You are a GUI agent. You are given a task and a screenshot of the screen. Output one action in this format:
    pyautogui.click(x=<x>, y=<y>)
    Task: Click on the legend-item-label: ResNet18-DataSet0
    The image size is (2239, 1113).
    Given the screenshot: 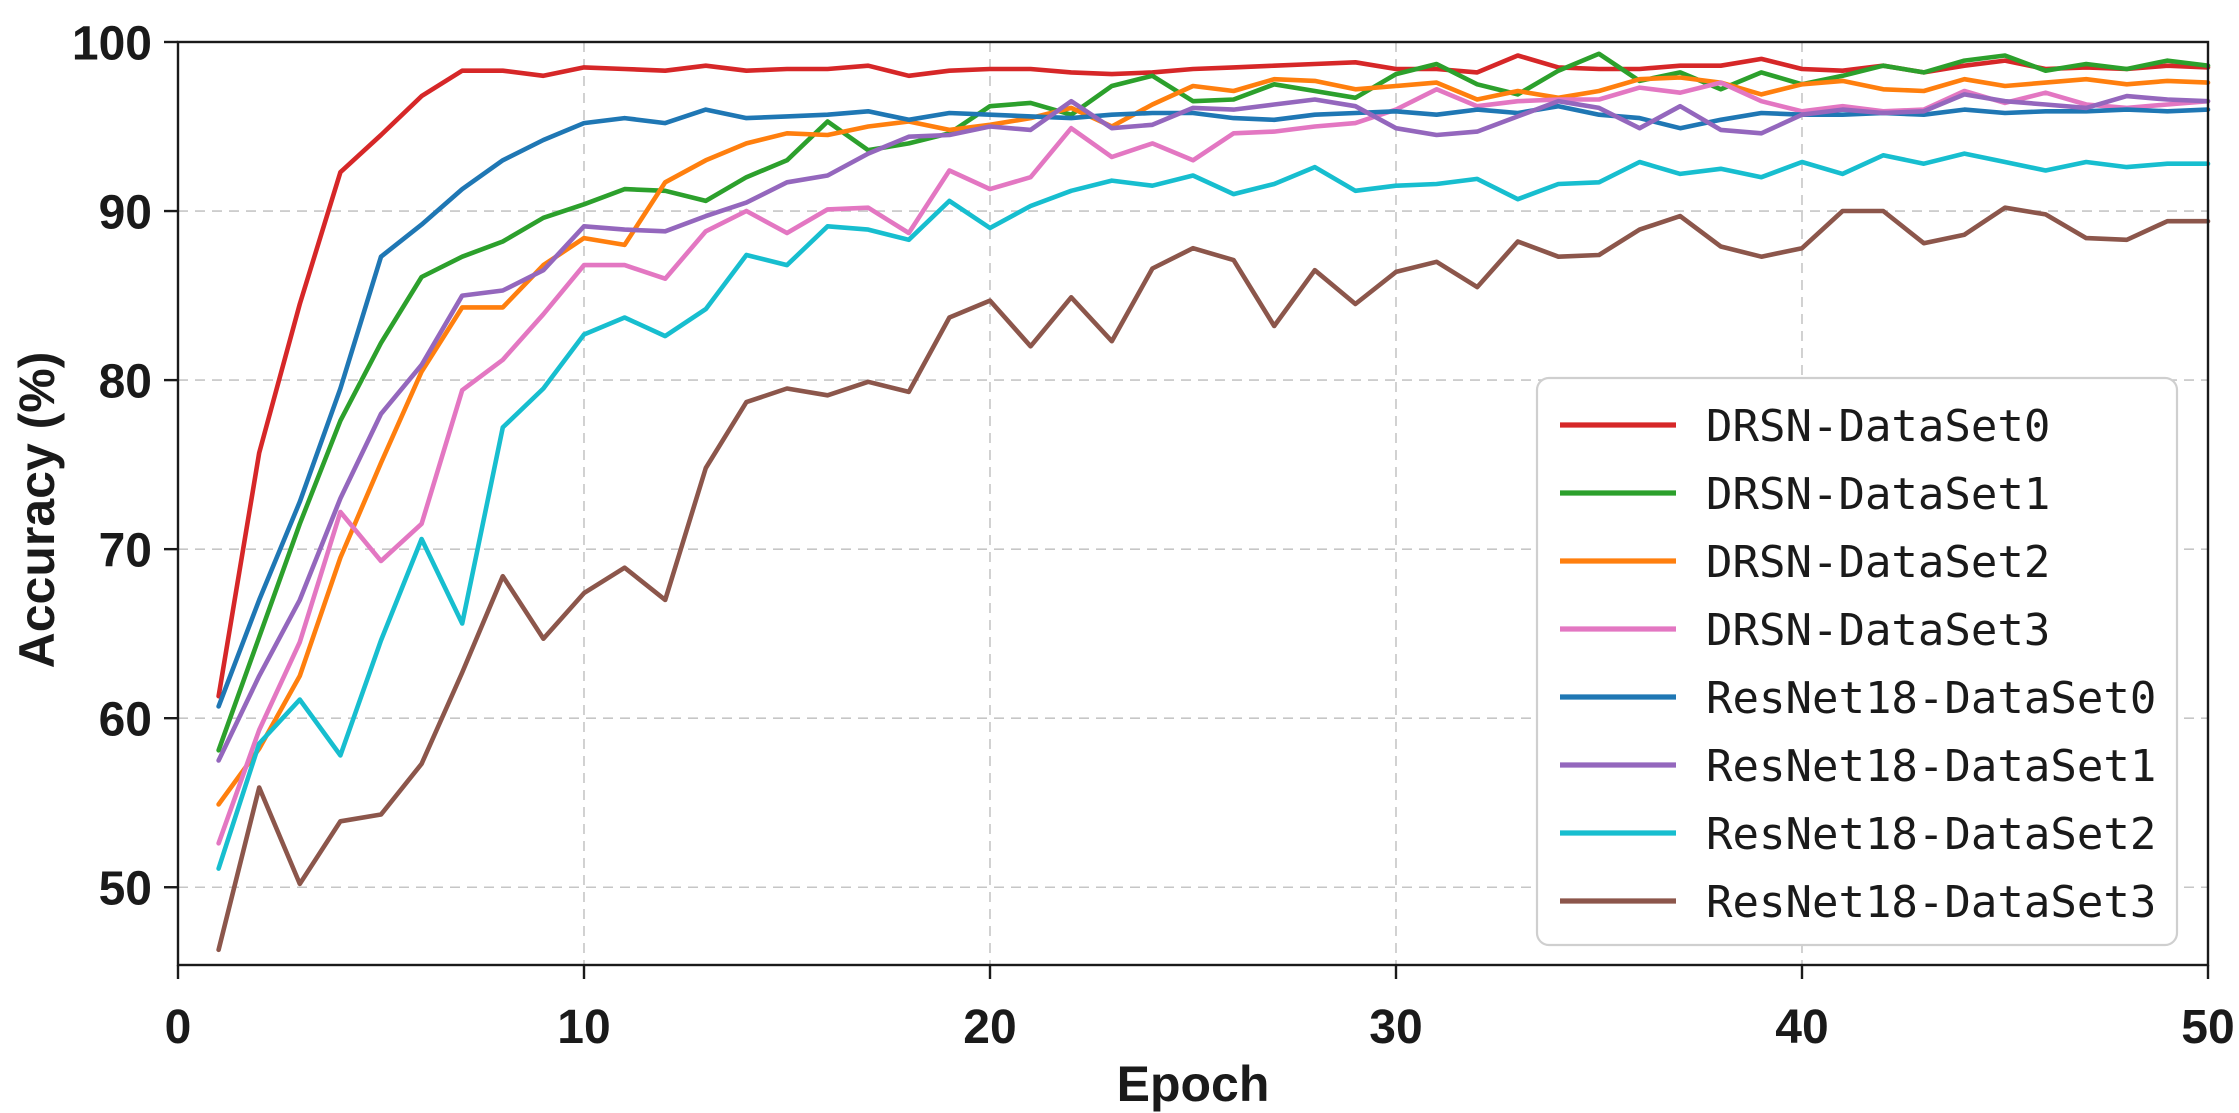 What is the action you would take?
    pyautogui.click(x=1931, y=698)
    